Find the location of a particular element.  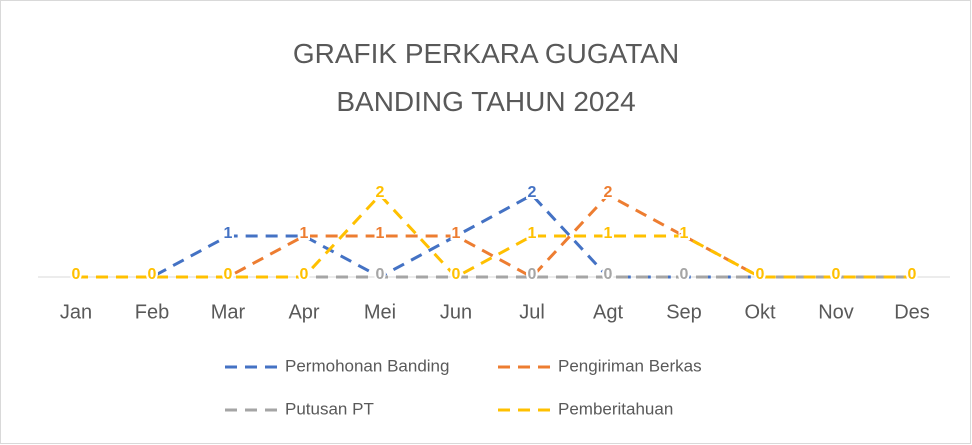

x-tick-label: Jul is located at coordinates (532, 312).